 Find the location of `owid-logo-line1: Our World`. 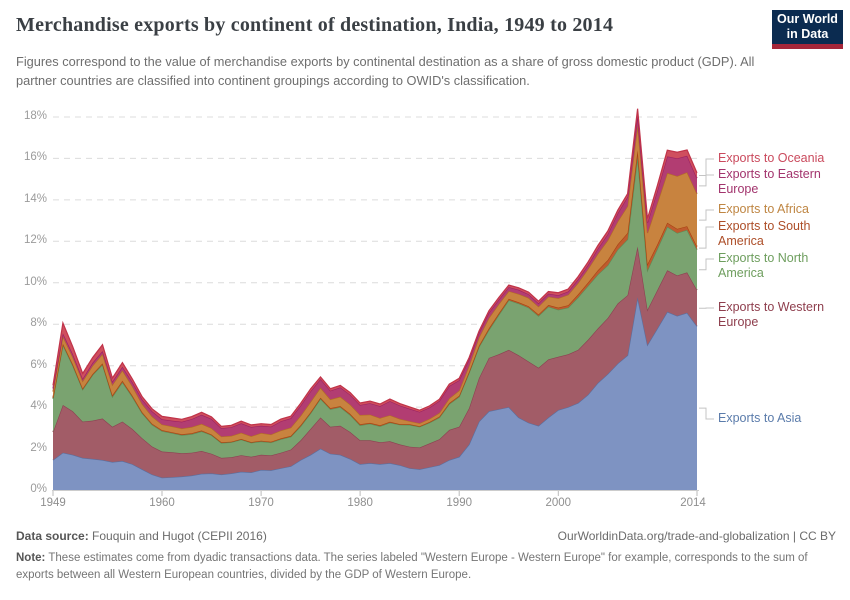

owid-logo-line1: Our World is located at coordinates (807, 19).